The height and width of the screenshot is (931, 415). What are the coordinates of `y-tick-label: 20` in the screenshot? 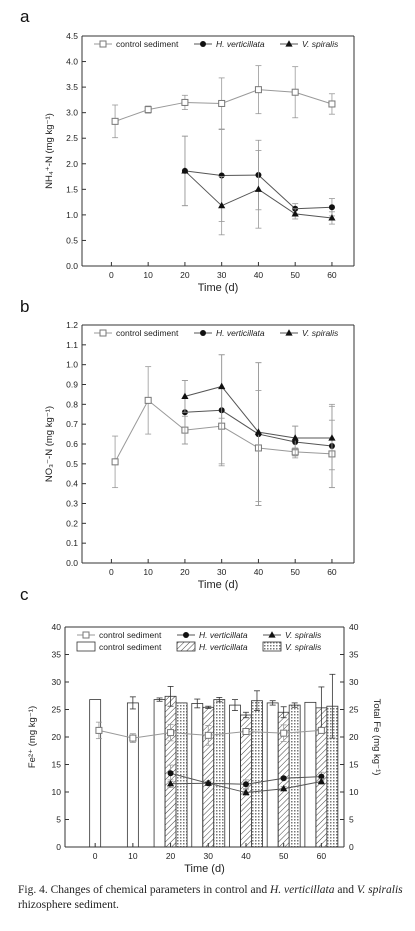 It's located at (57, 737).